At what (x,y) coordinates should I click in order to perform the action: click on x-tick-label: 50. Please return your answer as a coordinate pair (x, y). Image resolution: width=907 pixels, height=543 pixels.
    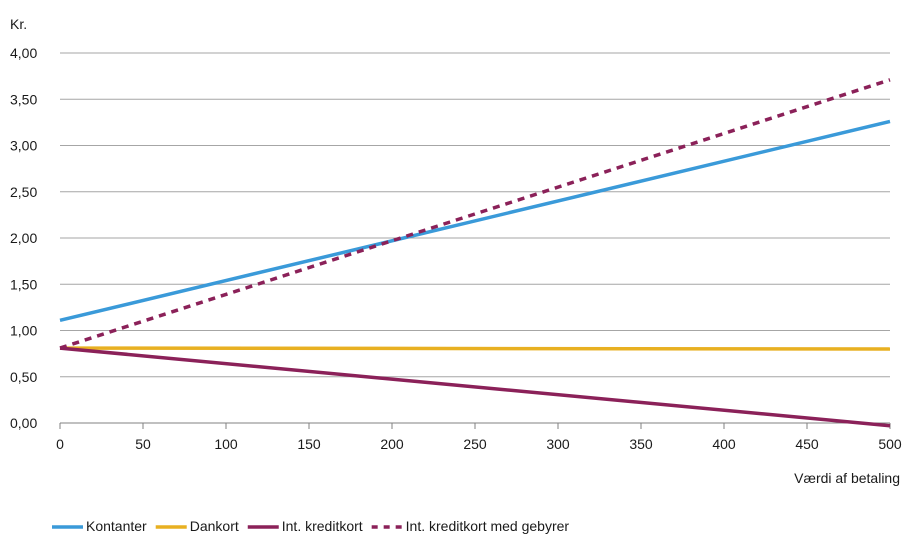
    Looking at the image, I should click on (143, 444).